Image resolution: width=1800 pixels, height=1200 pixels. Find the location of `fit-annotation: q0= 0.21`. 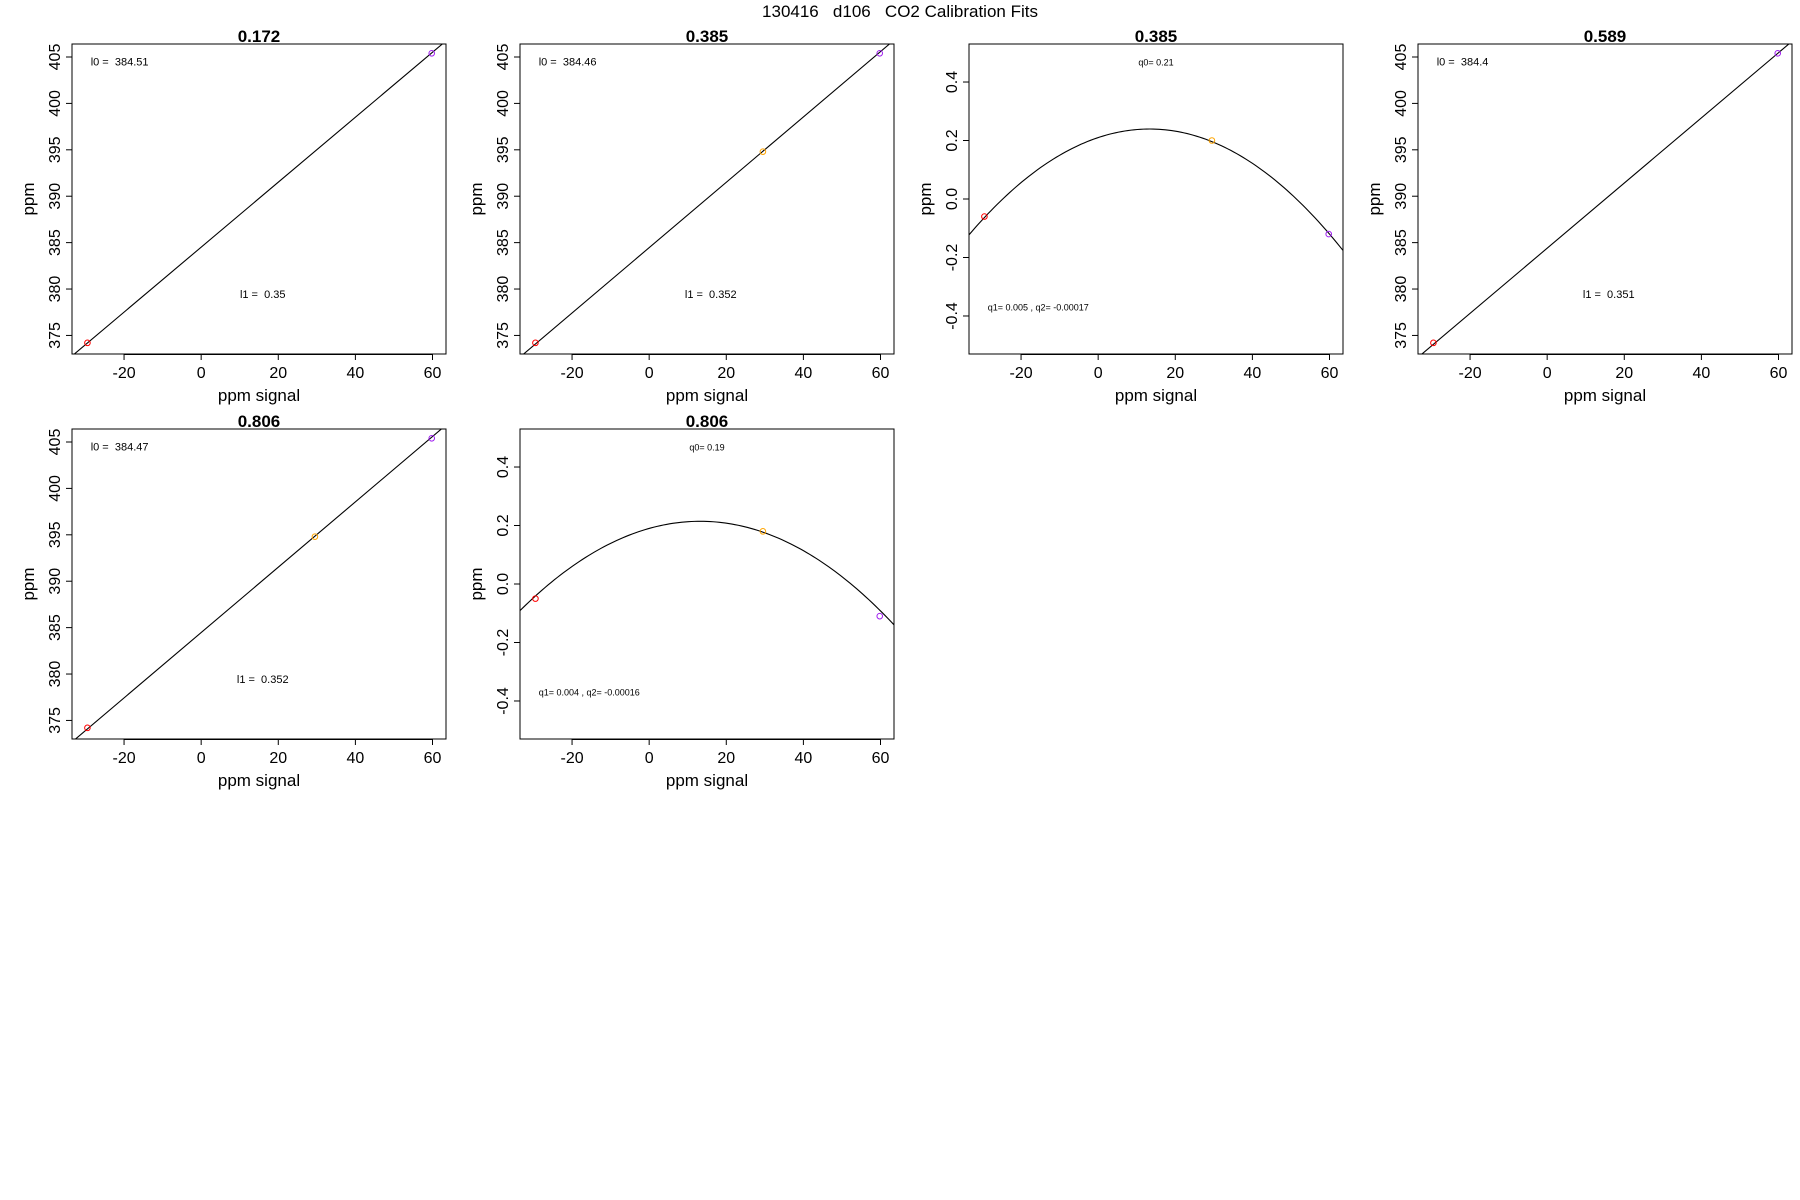

fit-annotation: q0= 0.21 is located at coordinates (1155, 63).